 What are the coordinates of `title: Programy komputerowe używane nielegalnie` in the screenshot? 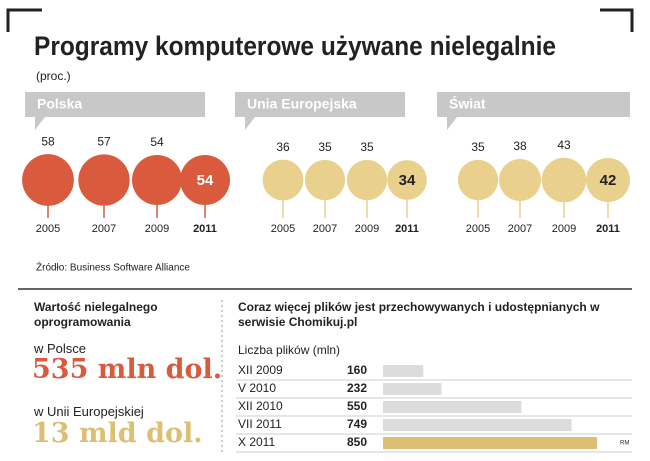 It's located at (295, 46).